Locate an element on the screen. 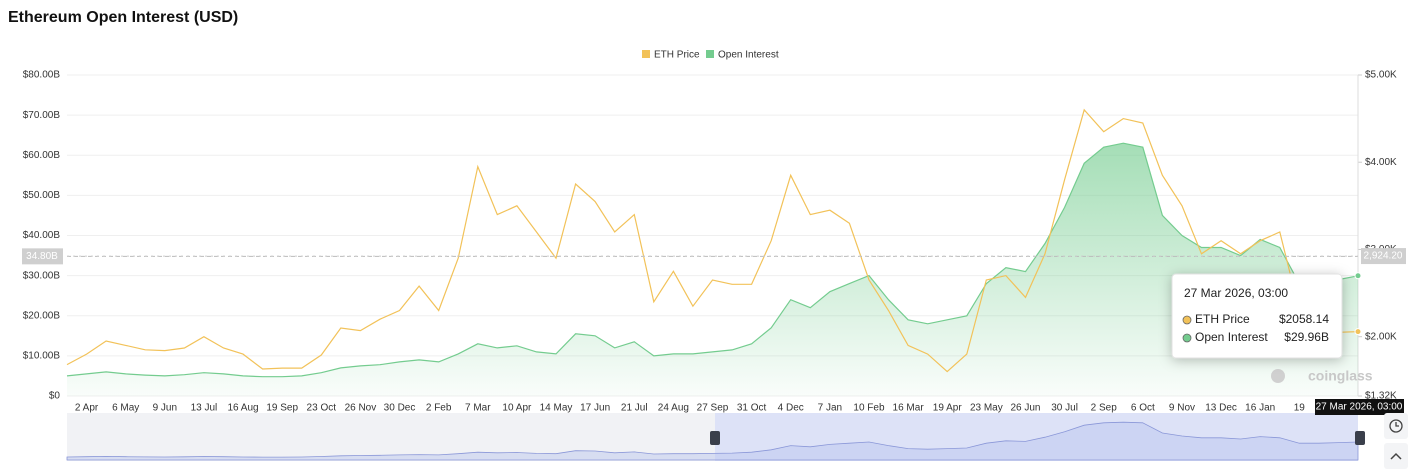  x-tick-label: 13 Jul is located at coordinates (204, 408).